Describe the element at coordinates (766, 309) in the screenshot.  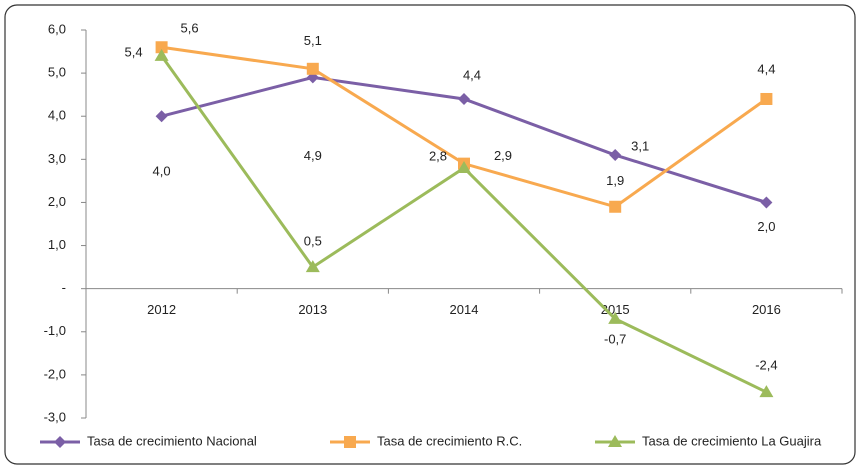
I see `x-tick-label: 2016` at that location.